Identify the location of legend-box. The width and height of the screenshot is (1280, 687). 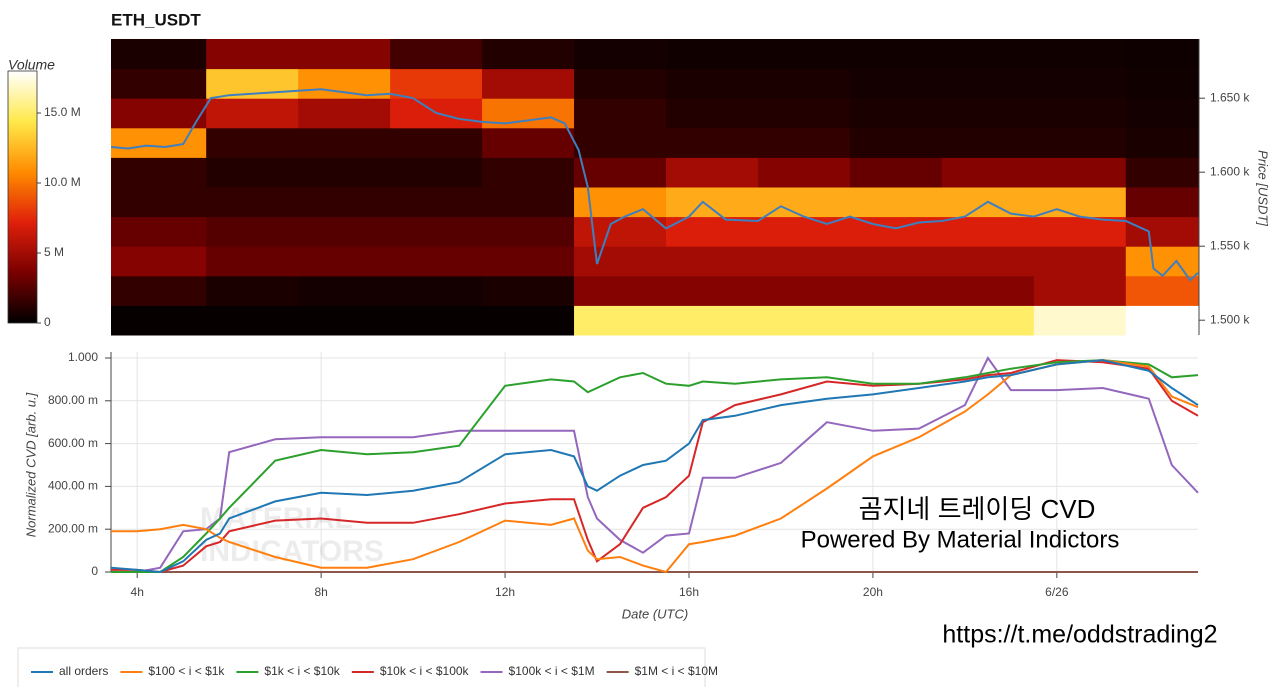
(361, 667).